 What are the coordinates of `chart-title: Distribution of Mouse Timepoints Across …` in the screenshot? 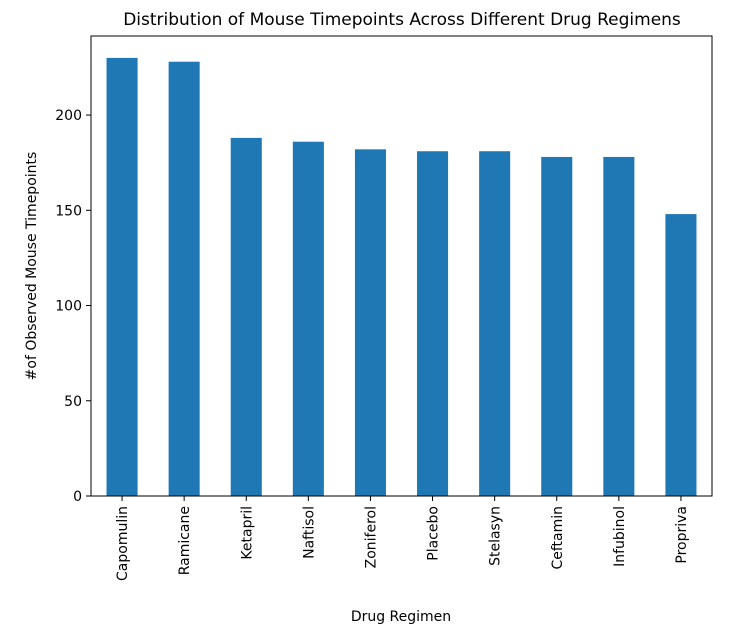 It's located at (402, 20).